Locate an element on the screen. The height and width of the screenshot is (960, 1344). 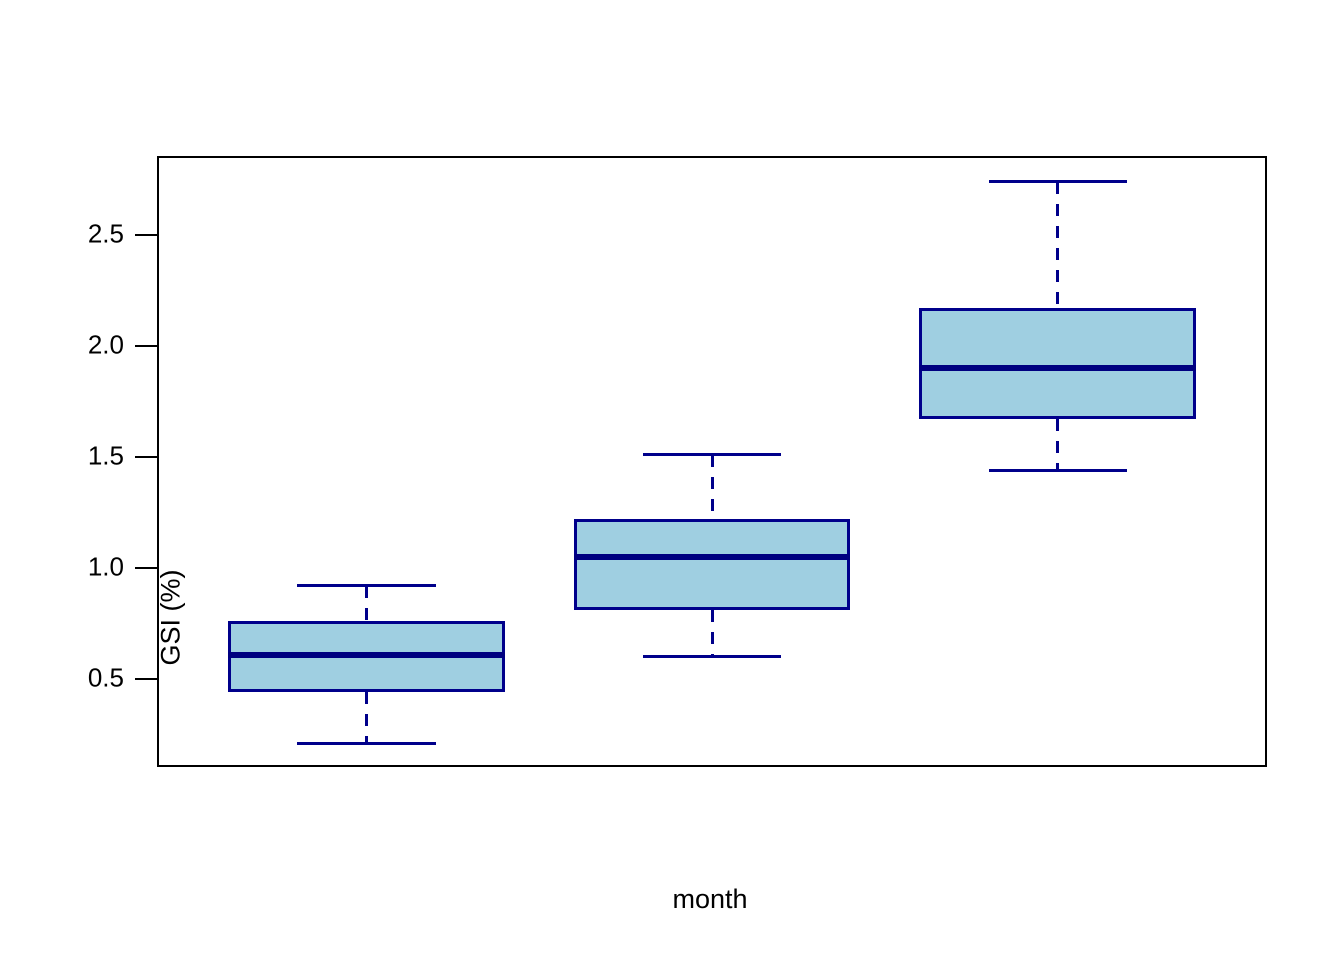
y-tick-label: 1.5 is located at coordinates (105, 455).